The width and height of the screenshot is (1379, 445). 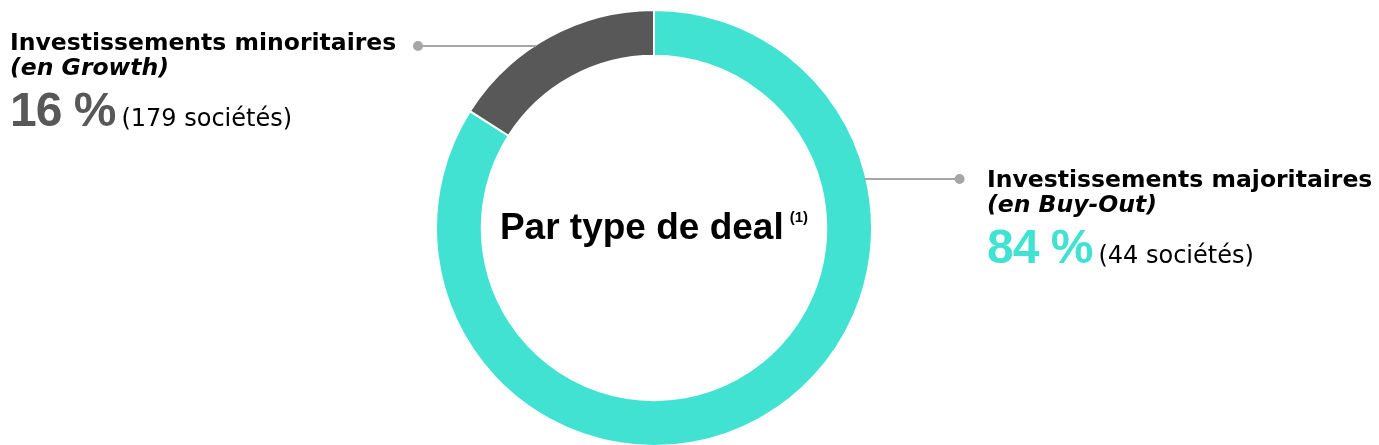 What do you see at coordinates (203, 54) in the screenshot?
I see `slice-label: Investissements minoritaires (en Growth)` at bounding box center [203, 54].